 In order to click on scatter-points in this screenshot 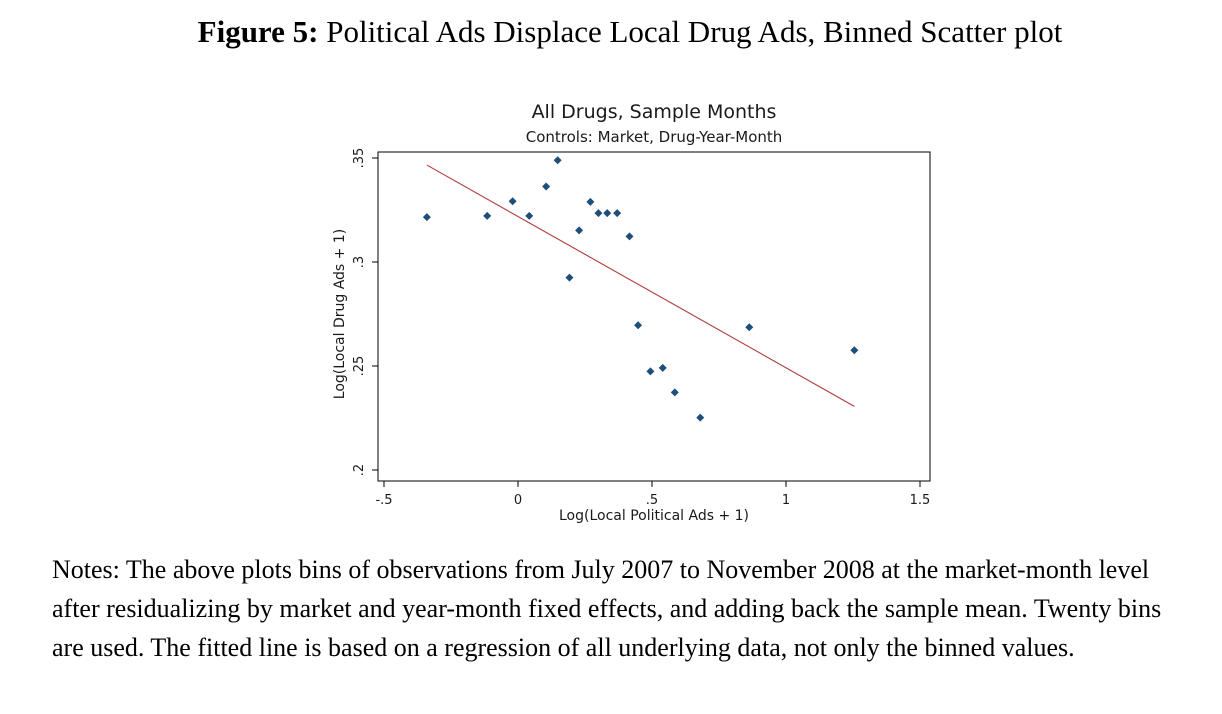, I will do `click(640, 289)`.